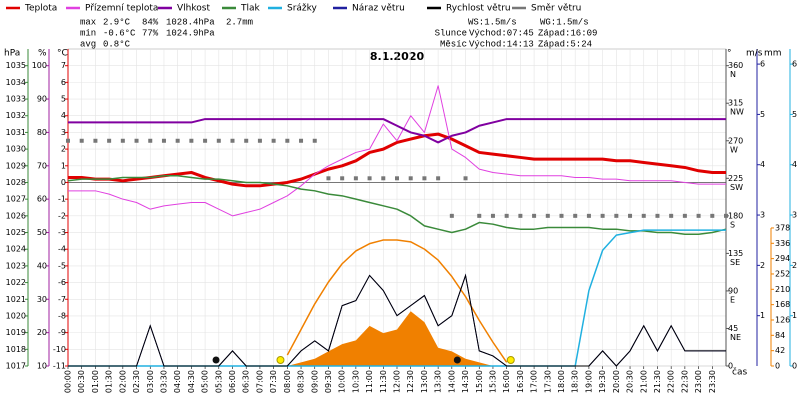  What do you see at coordinates (735, 103) in the screenshot?
I see `y-tick-label: 315` at bounding box center [735, 103].